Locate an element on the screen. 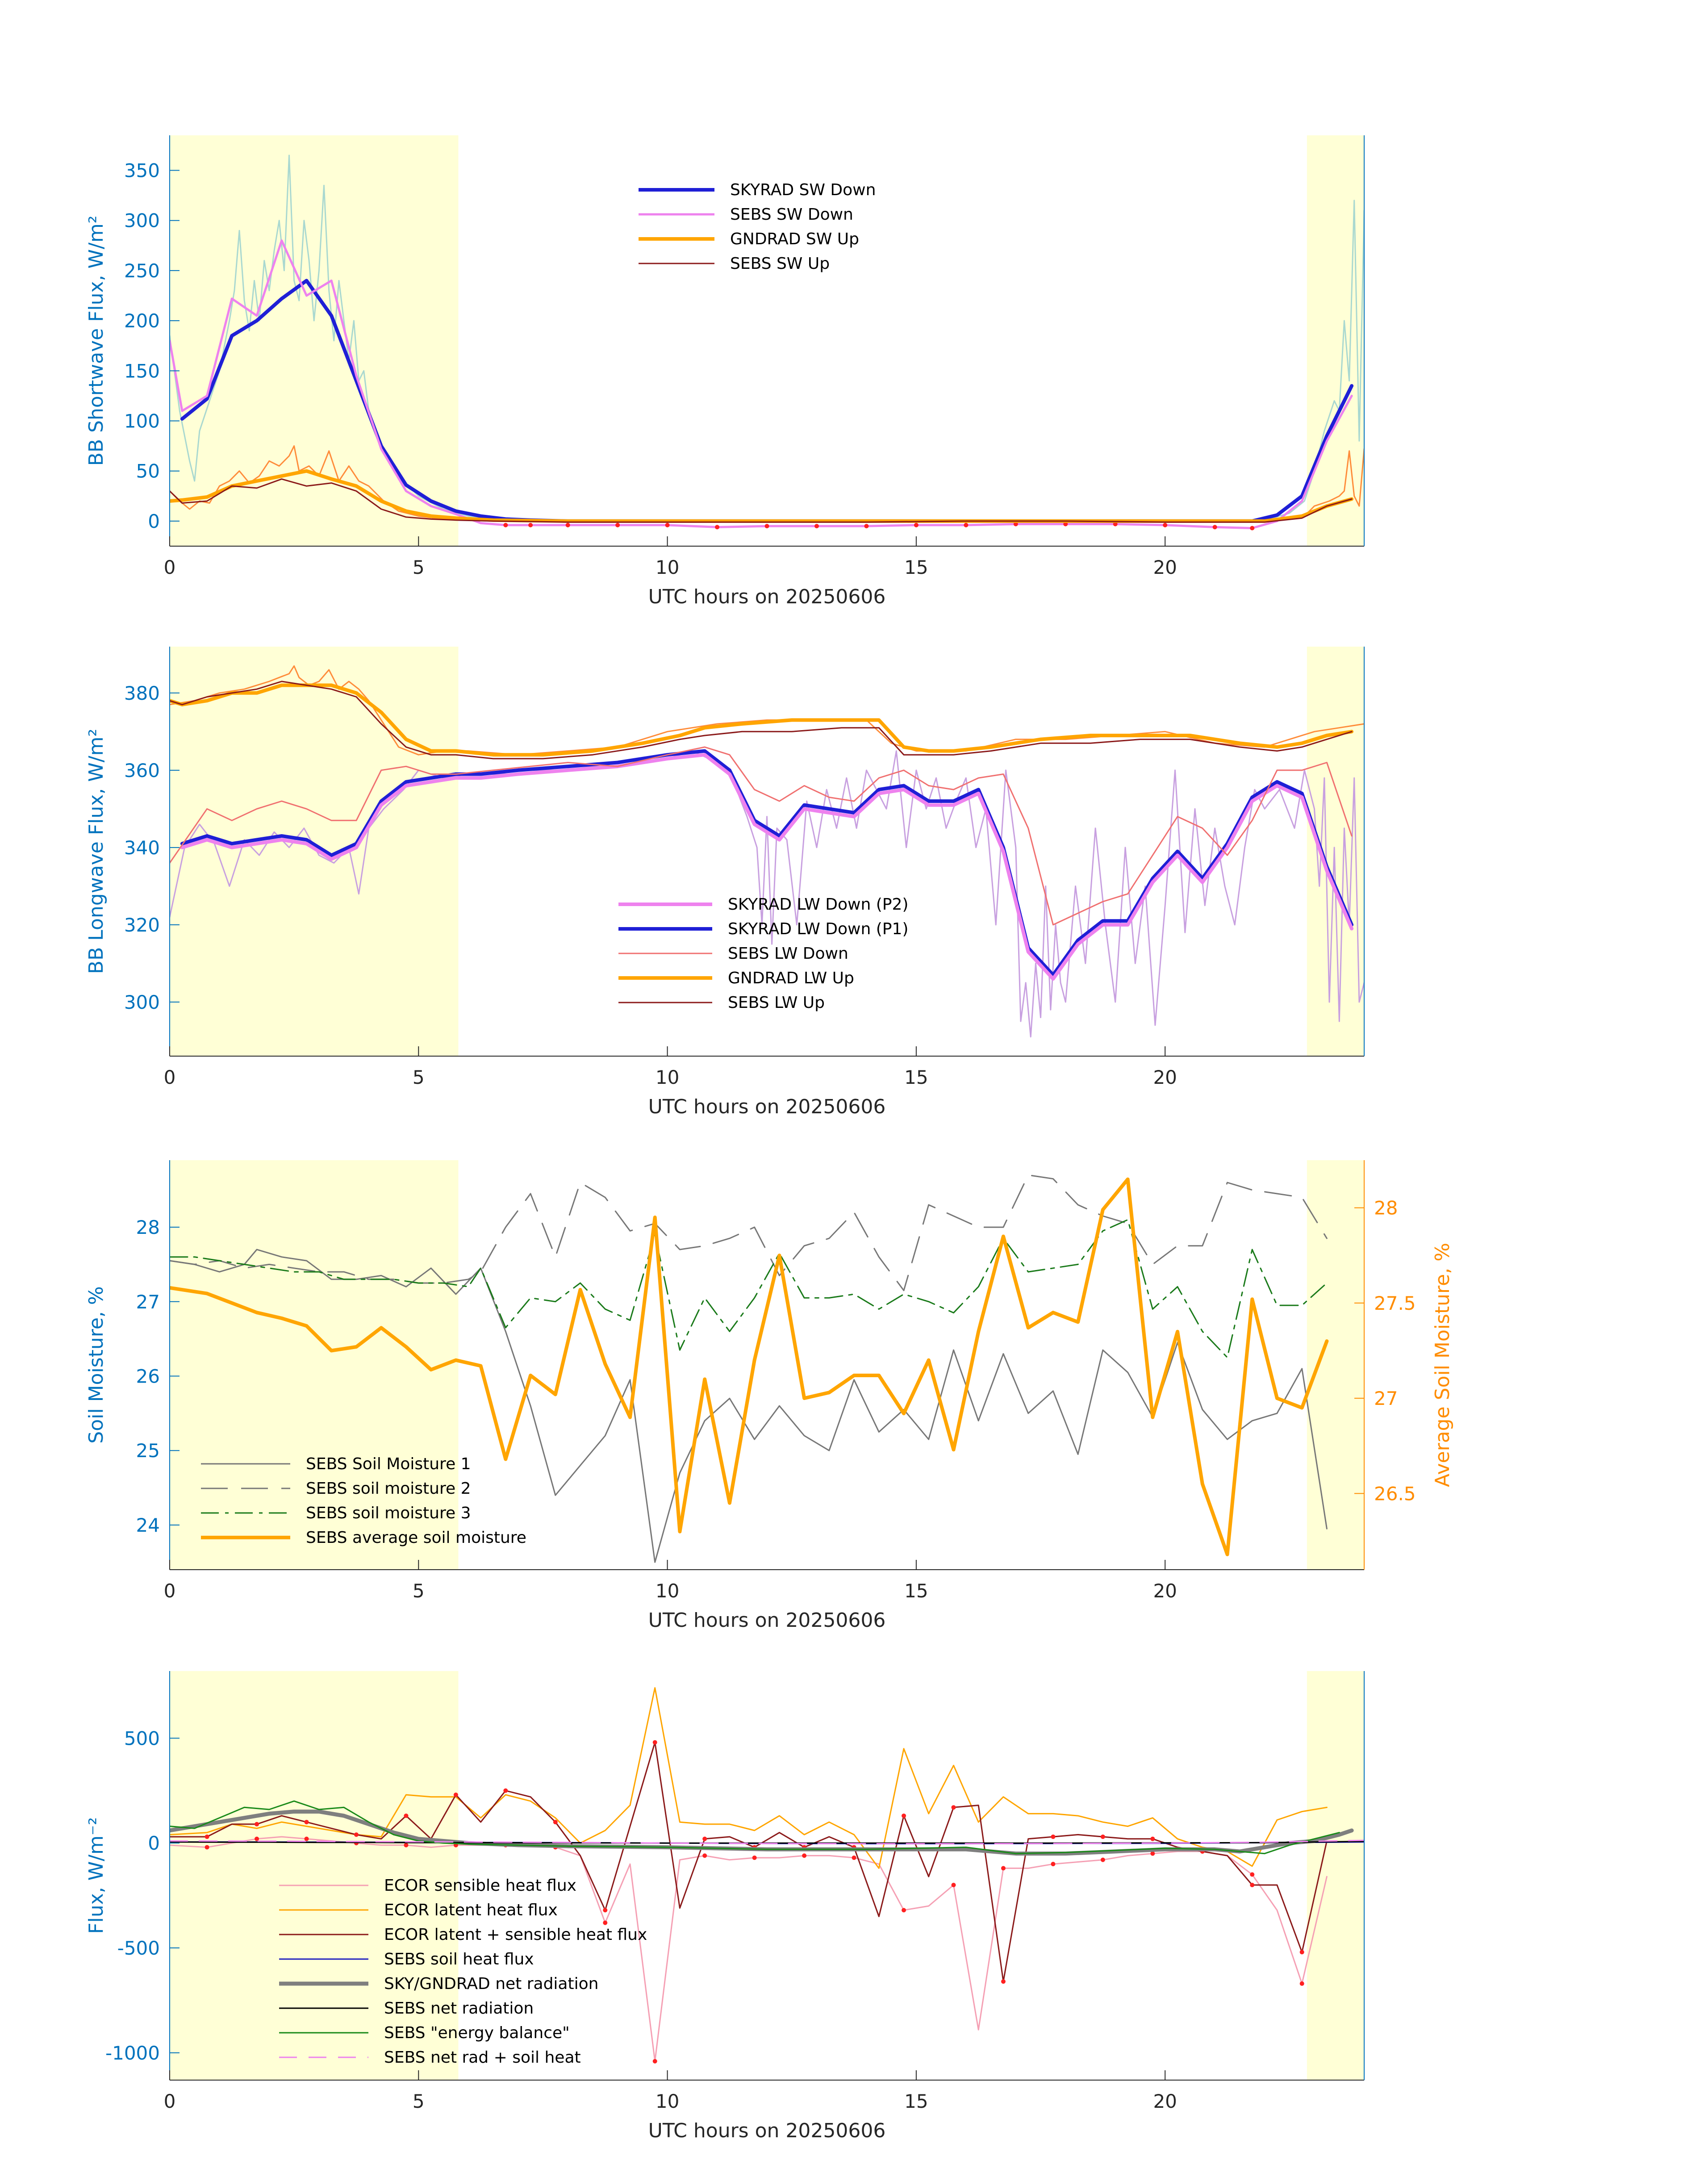 This screenshot has width=1708, height=2177. legend-label-sebs-energy-balance: SEBS "energy balance" is located at coordinates (477, 2033).